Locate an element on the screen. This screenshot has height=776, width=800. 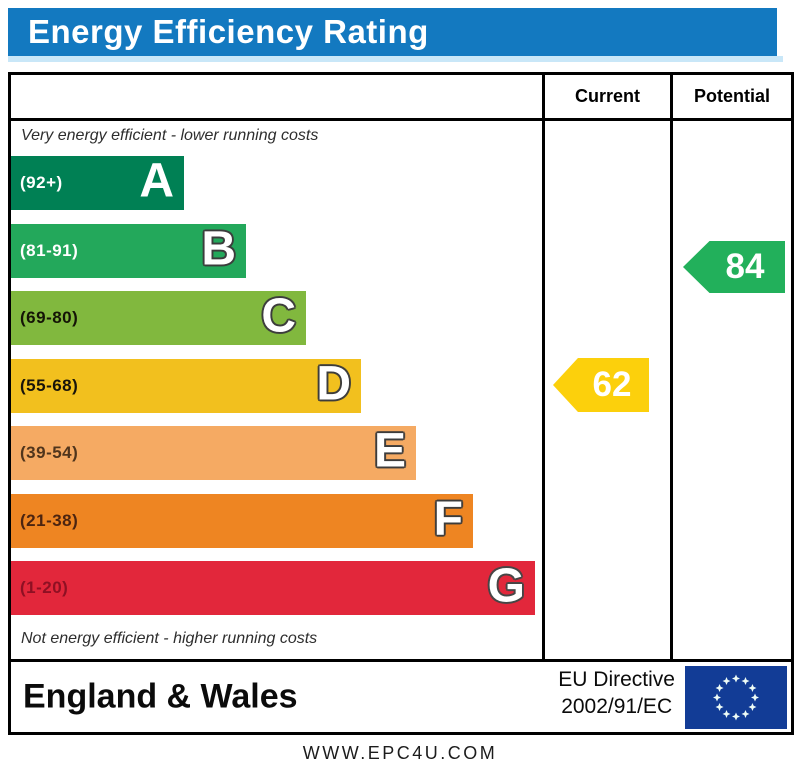
potential-rating-value: 84 is located at coordinates (745, 266).